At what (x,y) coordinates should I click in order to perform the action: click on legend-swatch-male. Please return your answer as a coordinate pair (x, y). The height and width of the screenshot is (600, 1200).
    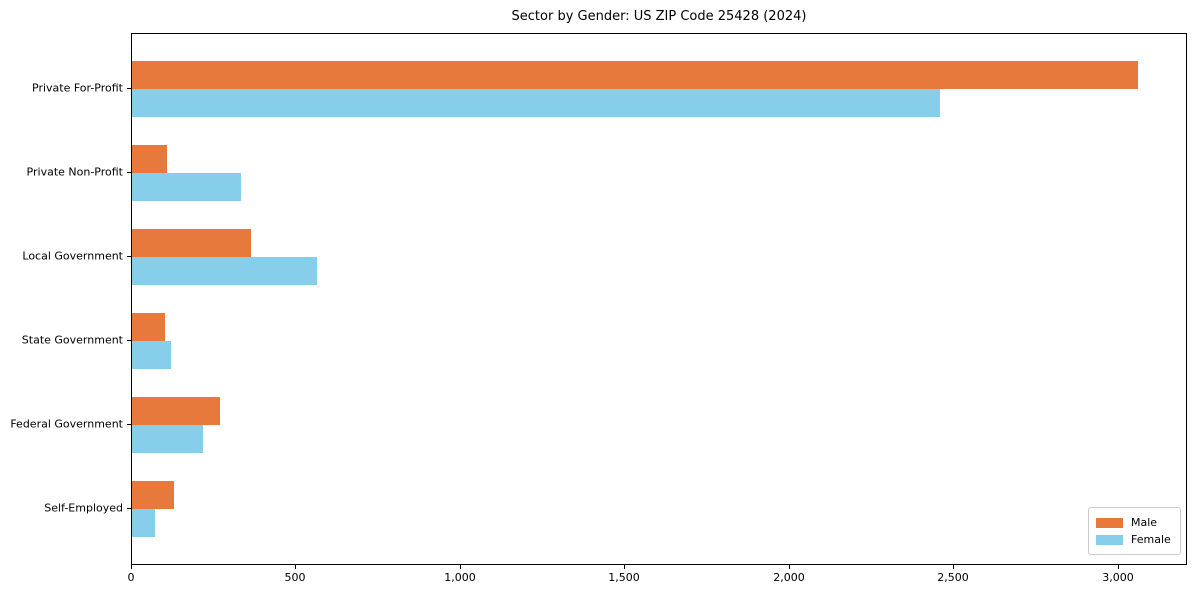
    Looking at the image, I should click on (1109, 522).